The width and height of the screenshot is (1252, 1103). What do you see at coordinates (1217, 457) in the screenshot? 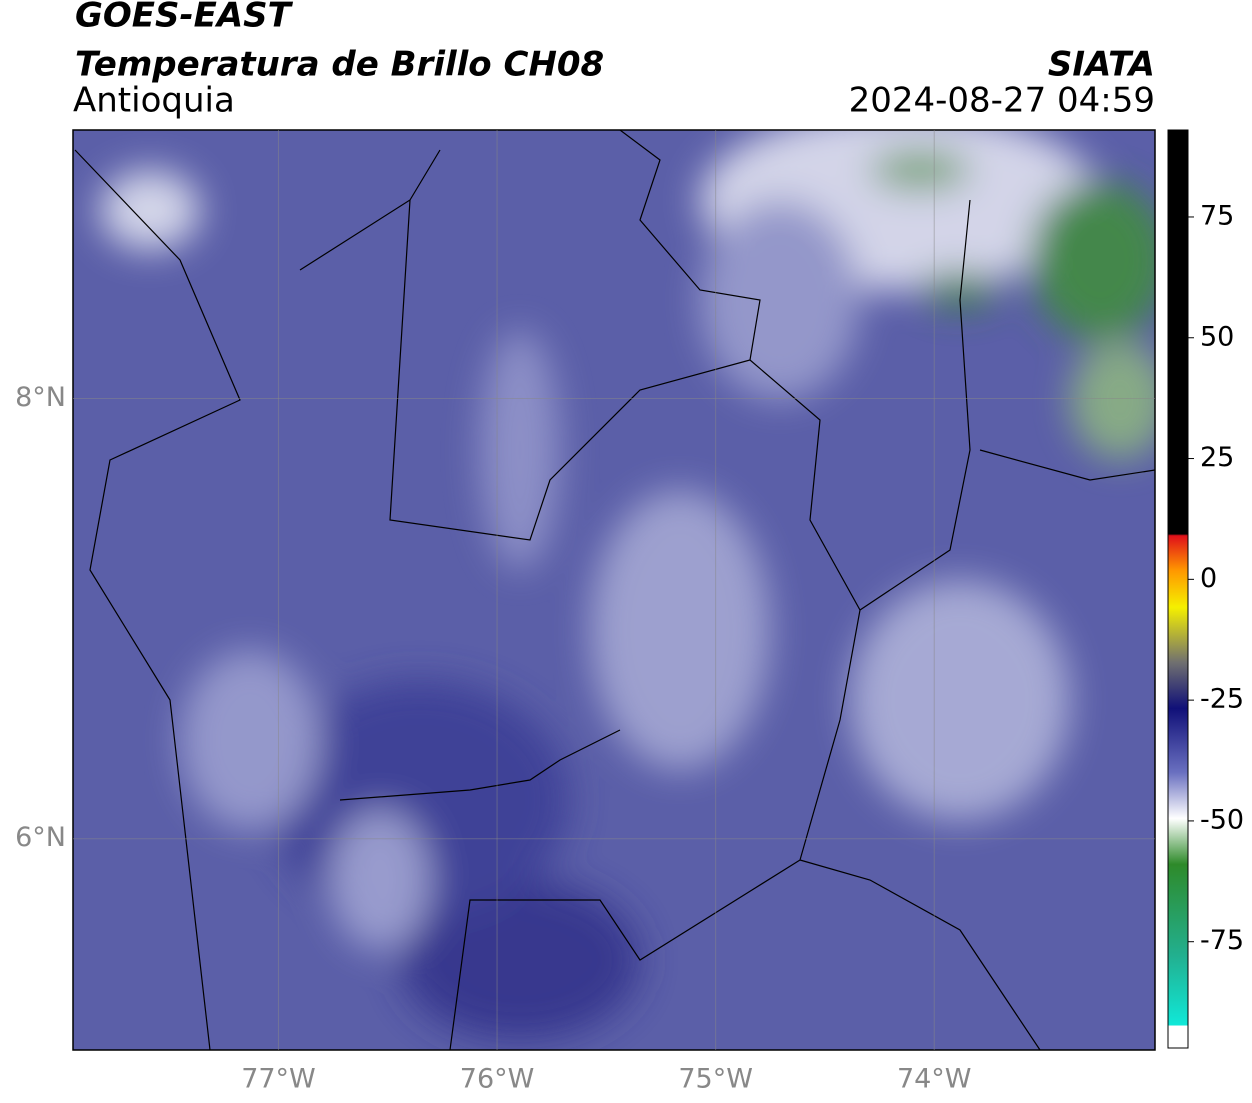
I see `colorbar-label: 25` at bounding box center [1217, 457].